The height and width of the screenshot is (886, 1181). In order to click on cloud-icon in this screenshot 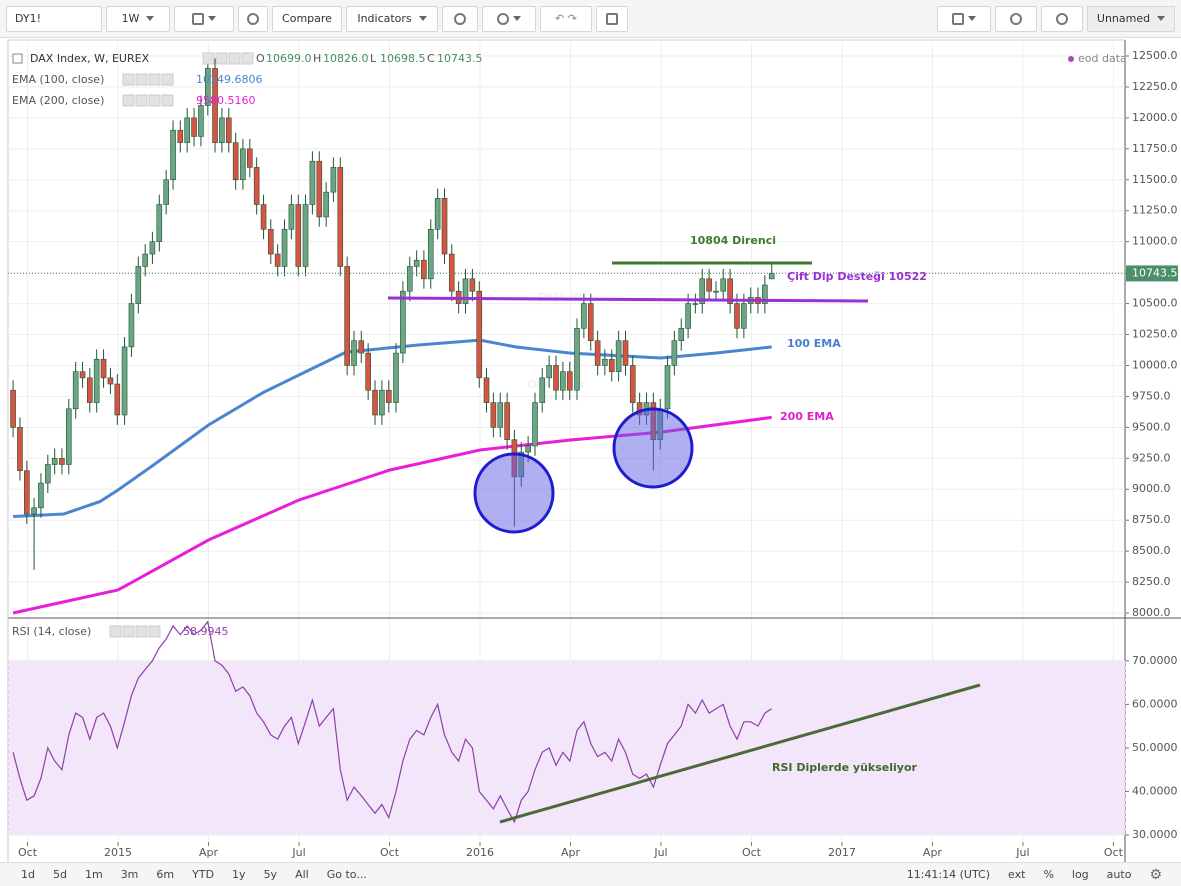, I will do `click(1016, 18)`.